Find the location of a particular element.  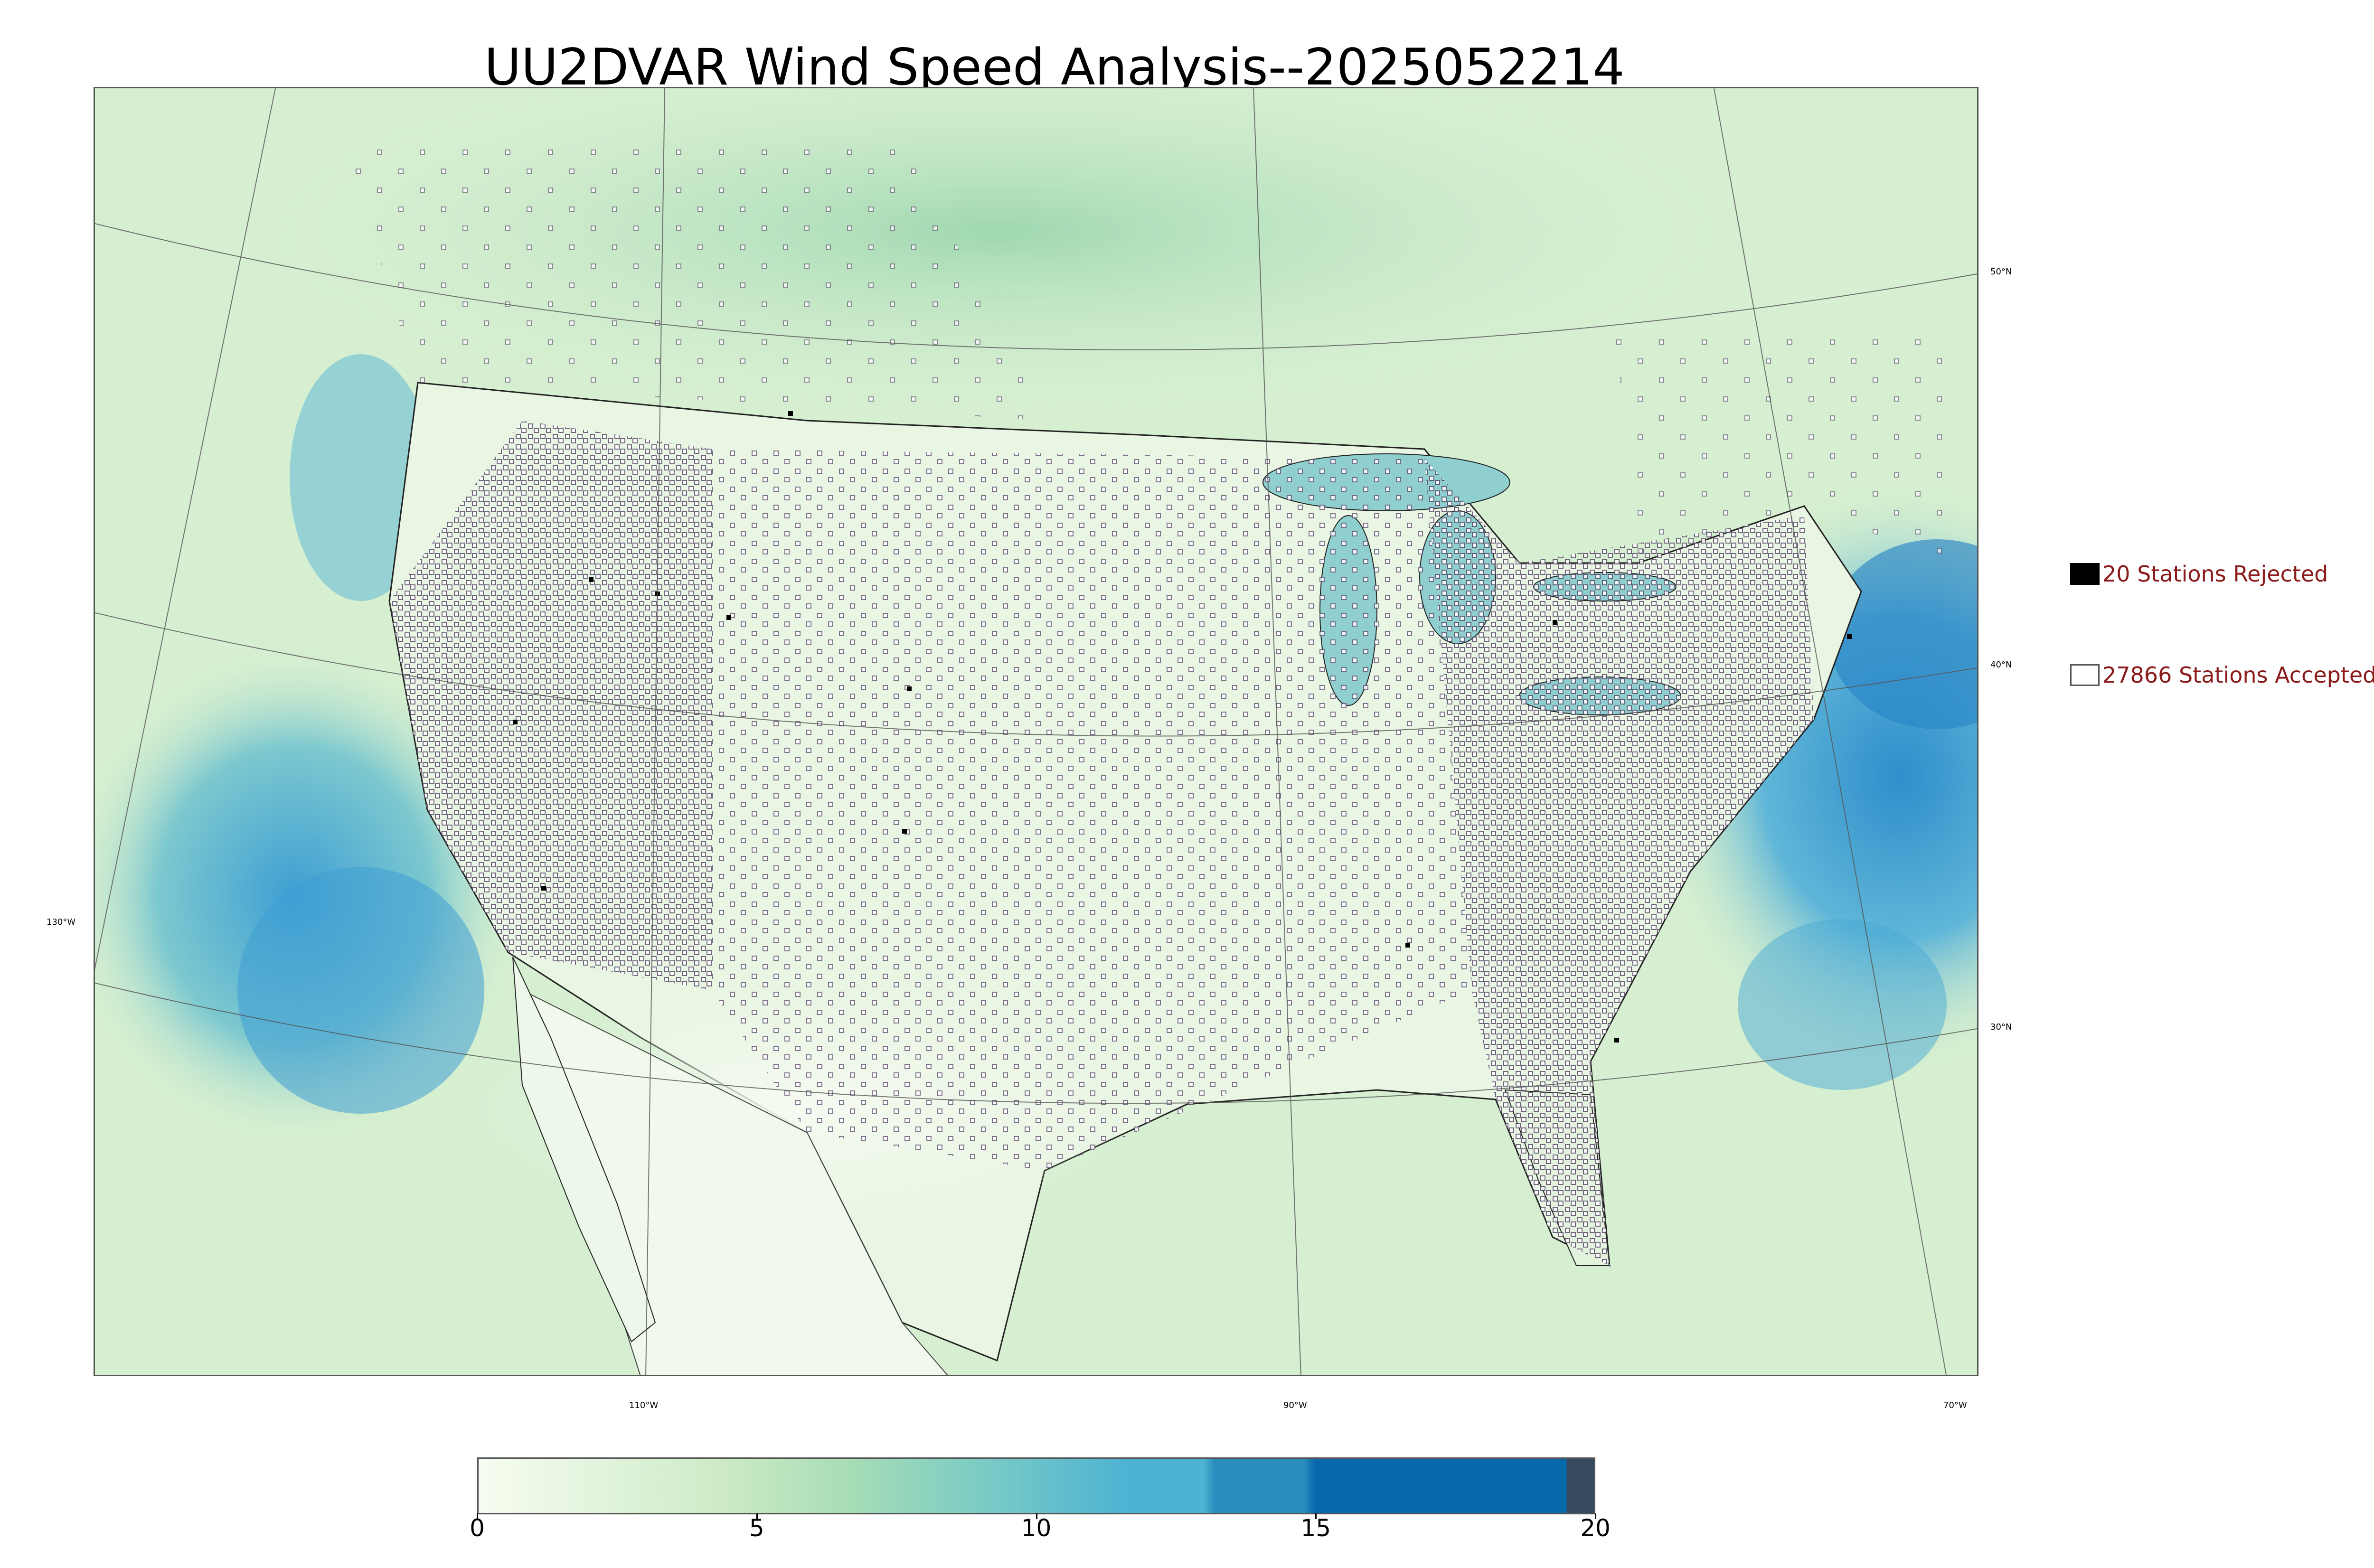

station-markers-canada is located at coordinates (693, 278).